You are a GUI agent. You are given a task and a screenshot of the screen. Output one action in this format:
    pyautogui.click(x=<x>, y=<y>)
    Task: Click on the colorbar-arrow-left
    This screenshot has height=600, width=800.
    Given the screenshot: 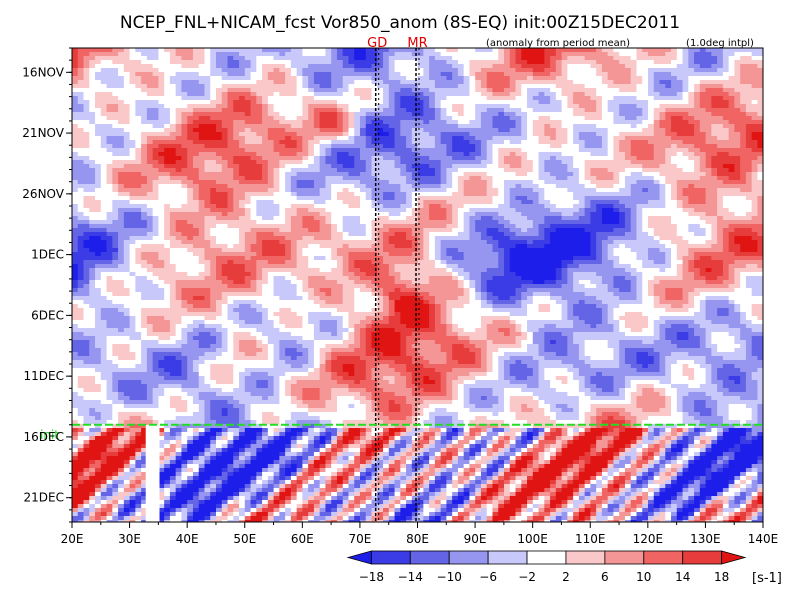 What is the action you would take?
    pyautogui.click(x=359, y=557)
    